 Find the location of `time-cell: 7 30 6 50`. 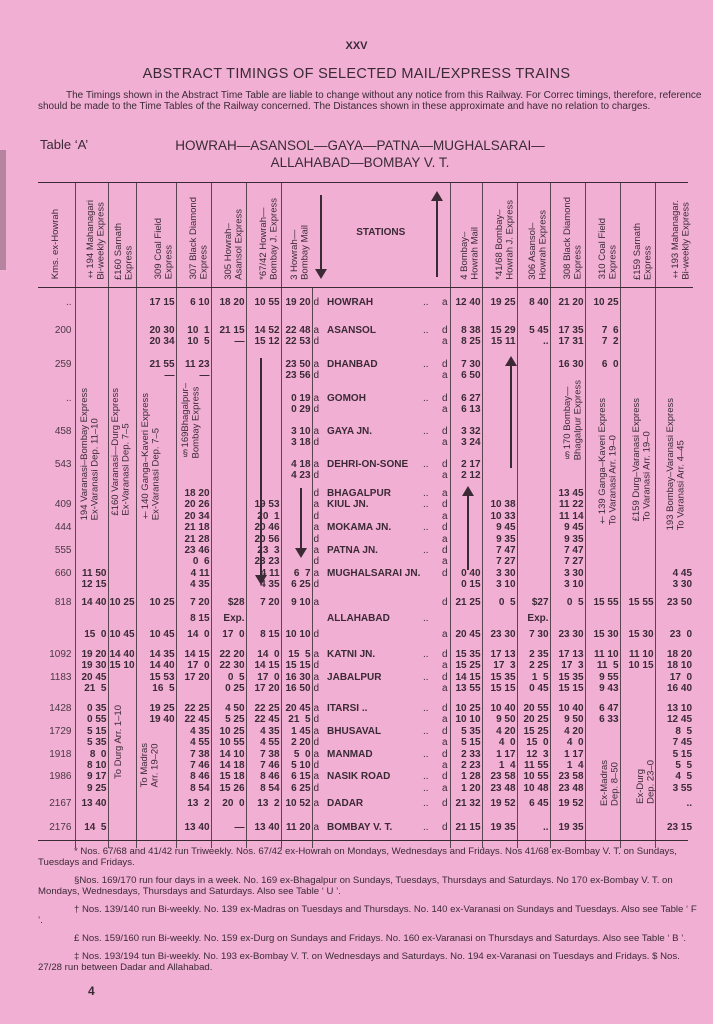

time-cell: 7 30 6 50 is located at coordinates (466, 372).